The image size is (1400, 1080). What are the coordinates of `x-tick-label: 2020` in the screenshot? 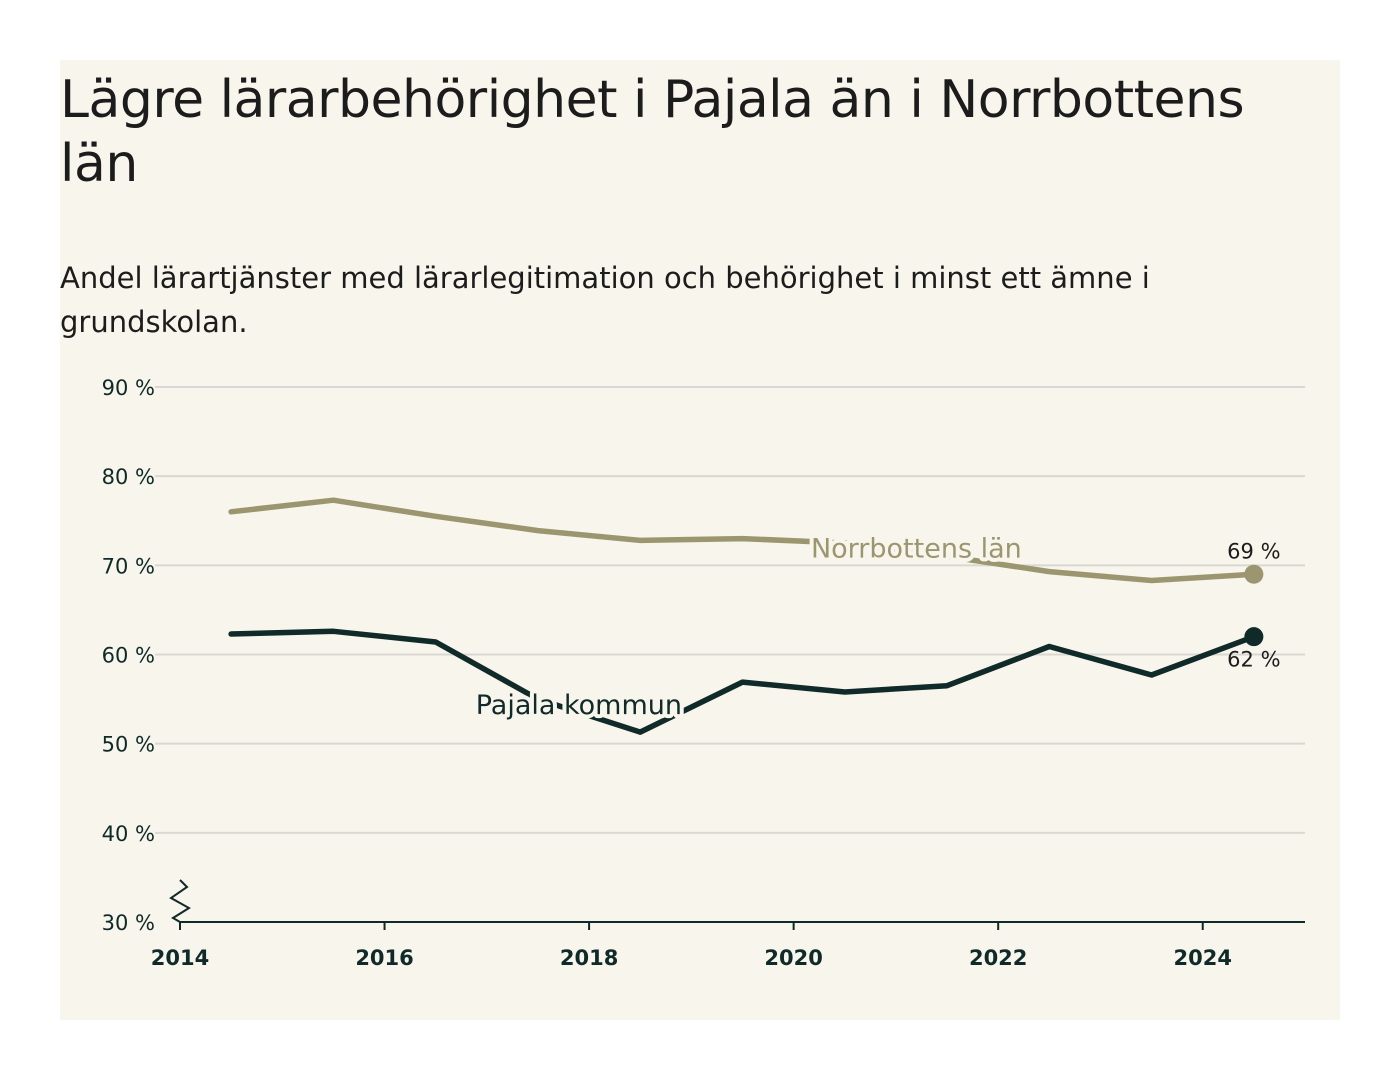 It's located at (793, 958).